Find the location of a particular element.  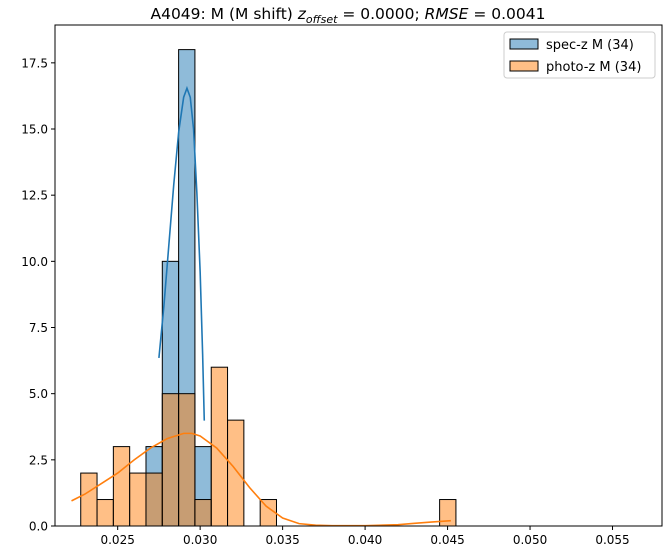

x-axis: 0.025 0.030 0.035 0.040 0.045 0.050 0.055 is located at coordinates (365, 536).